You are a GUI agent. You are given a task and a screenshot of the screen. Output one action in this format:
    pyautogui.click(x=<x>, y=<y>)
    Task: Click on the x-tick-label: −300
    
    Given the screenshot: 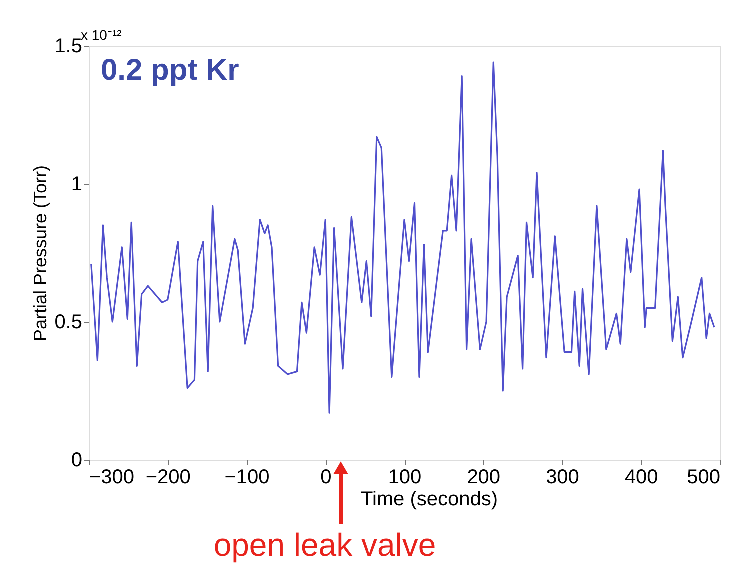 What is the action you would take?
    pyautogui.click(x=112, y=477)
    